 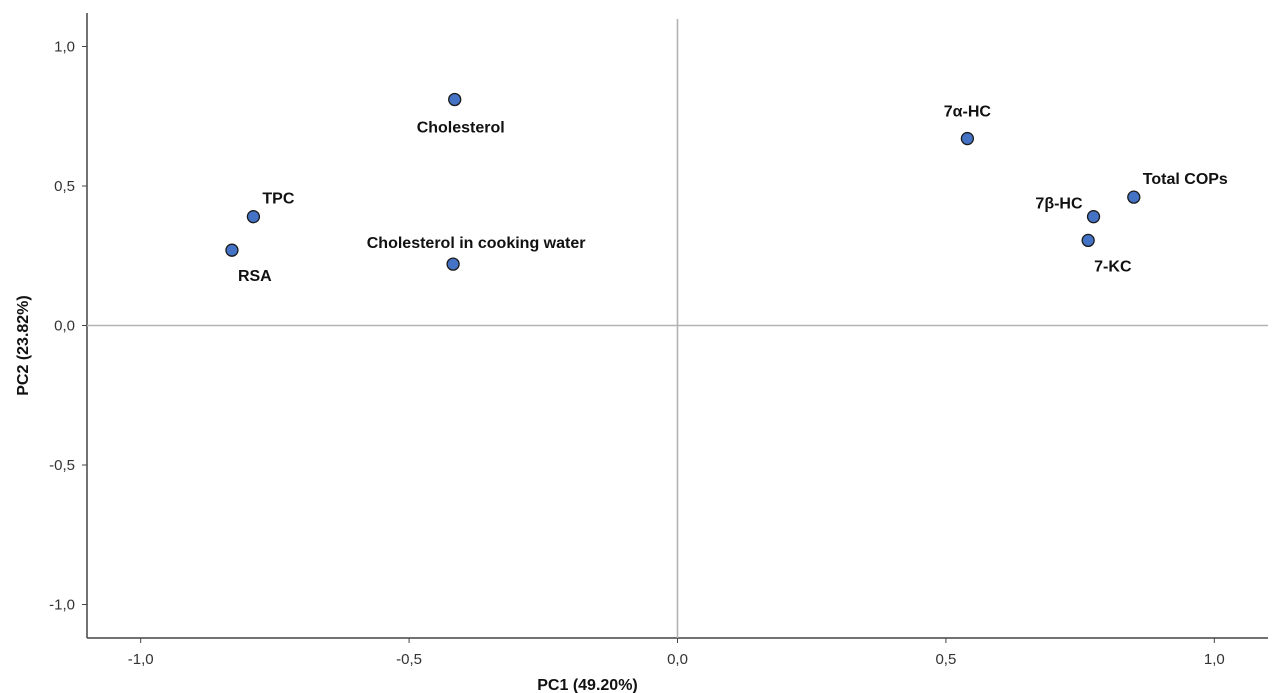 What do you see at coordinates (409, 659) in the screenshot?
I see `x-tick-label: -0,5` at bounding box center [409, 659].